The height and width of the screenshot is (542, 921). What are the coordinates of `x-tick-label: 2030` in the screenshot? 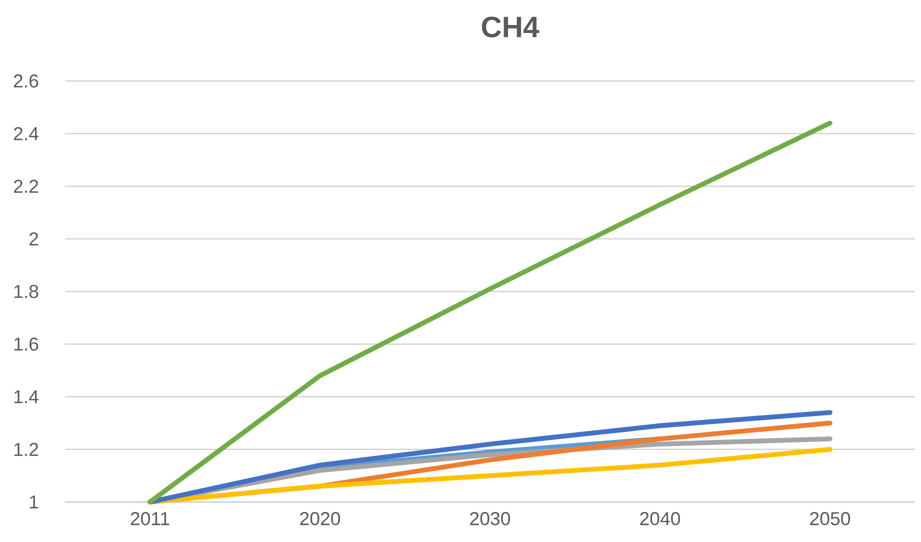 It's located at (490, 519).